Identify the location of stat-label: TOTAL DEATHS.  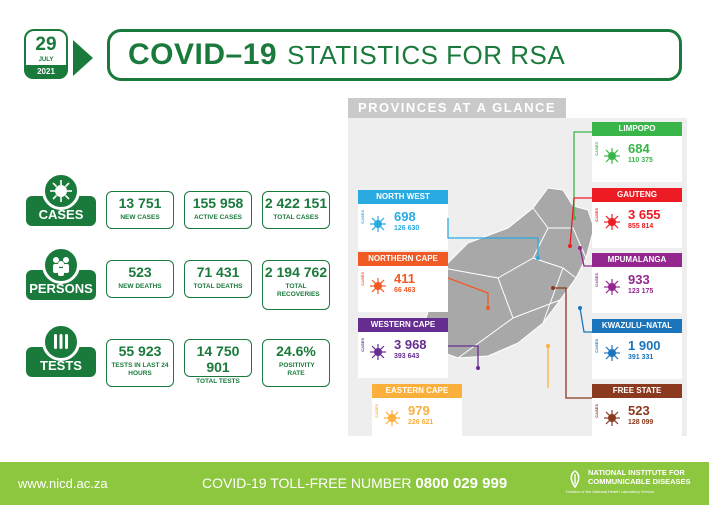
(218, 286).